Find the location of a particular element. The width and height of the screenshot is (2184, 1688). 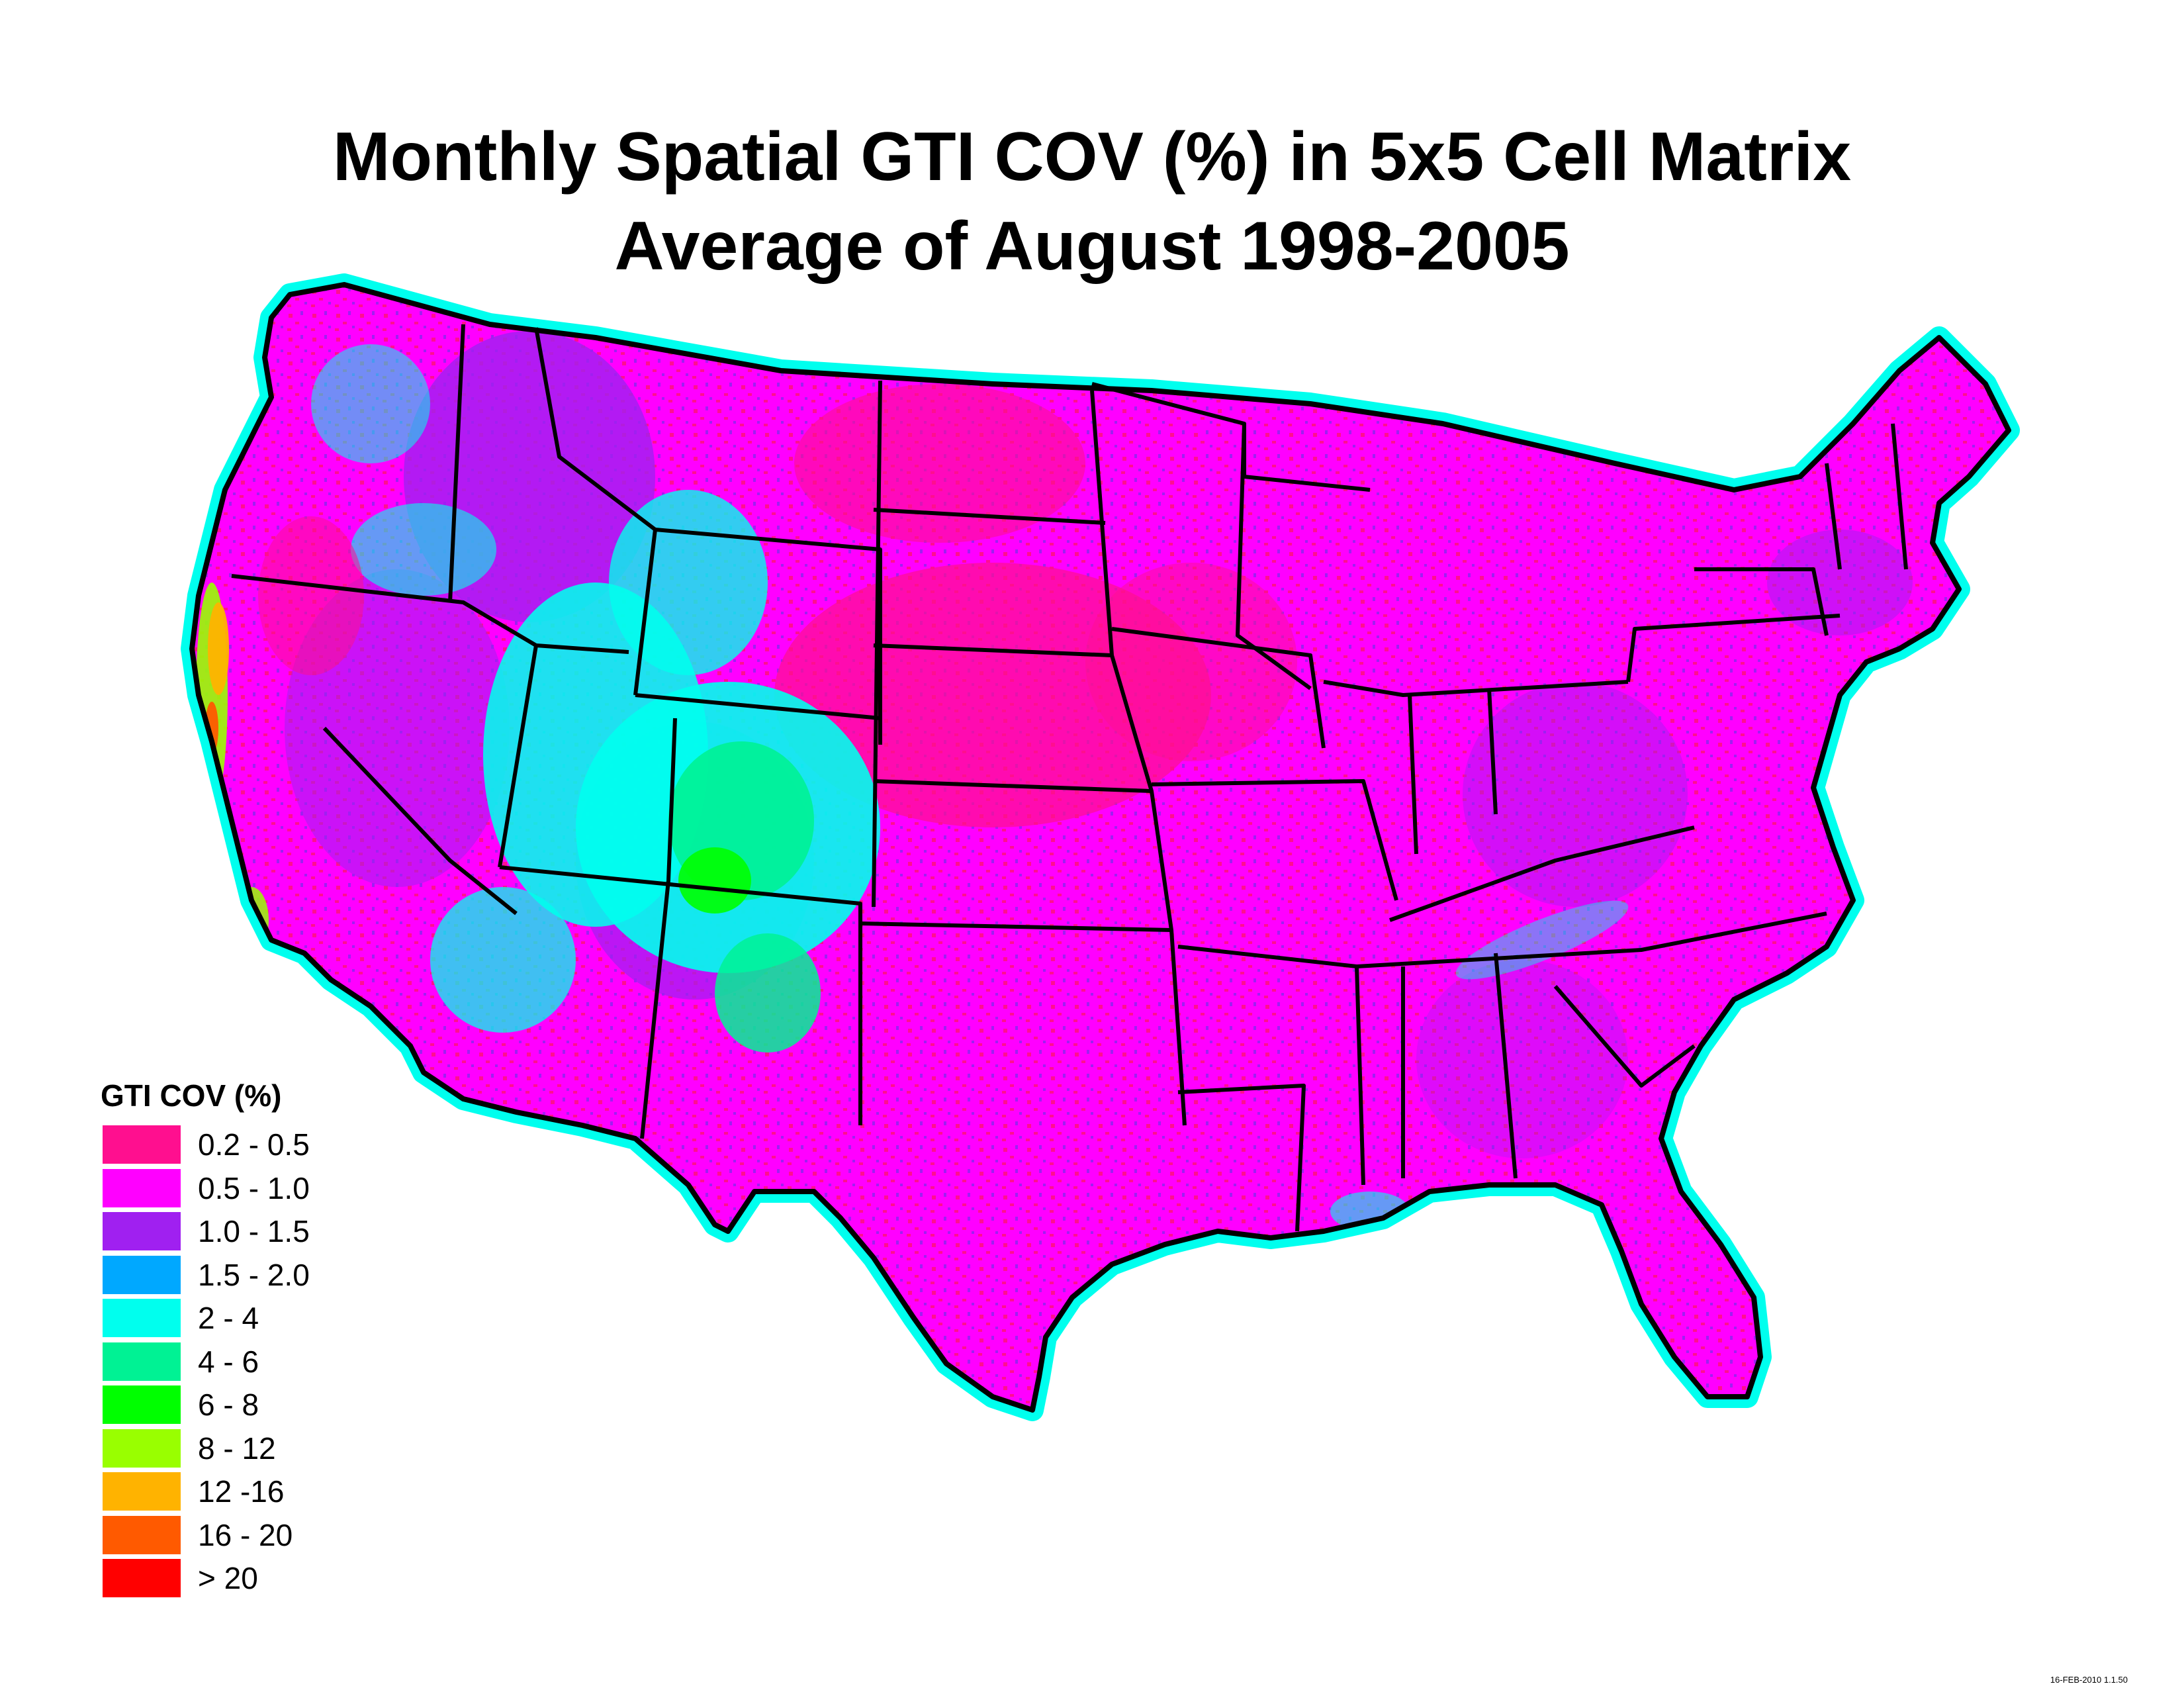

timestamp-label: 16-FEB-2010 1.1.50 is located at coordinates (2089, 1680).